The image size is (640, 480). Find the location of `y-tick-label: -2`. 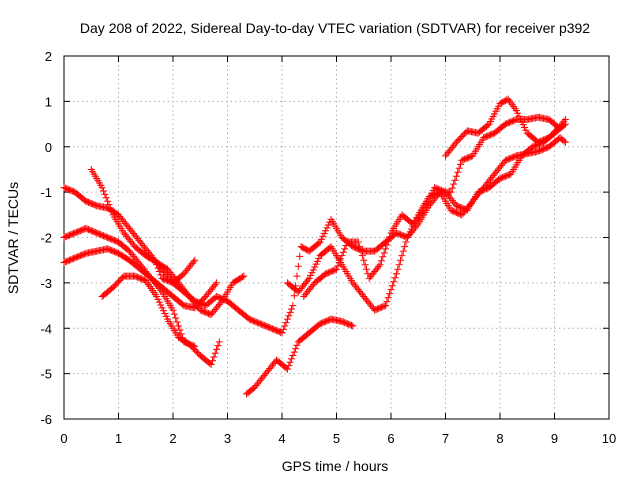

y-tick-label: -2 is located at coordinates (46, 238).